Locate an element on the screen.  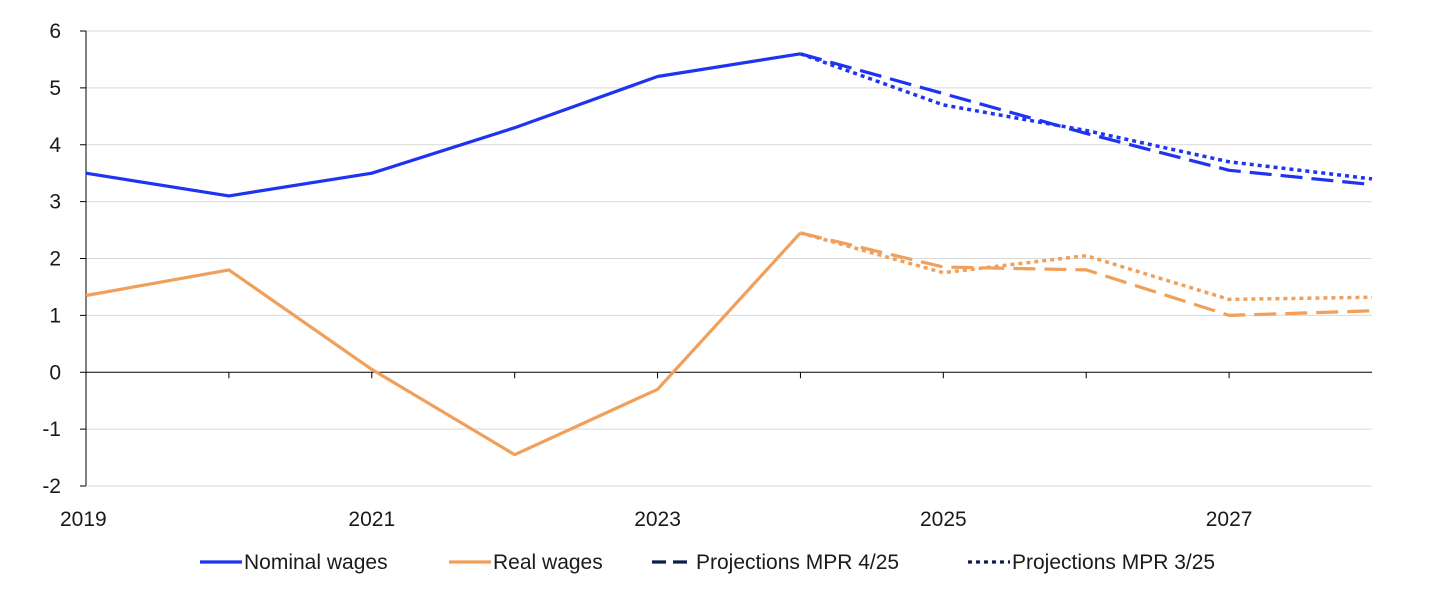
y-tick-labels: -2 -1 0 1 2 3 4 5 6 is located at coordinates (51, 259).